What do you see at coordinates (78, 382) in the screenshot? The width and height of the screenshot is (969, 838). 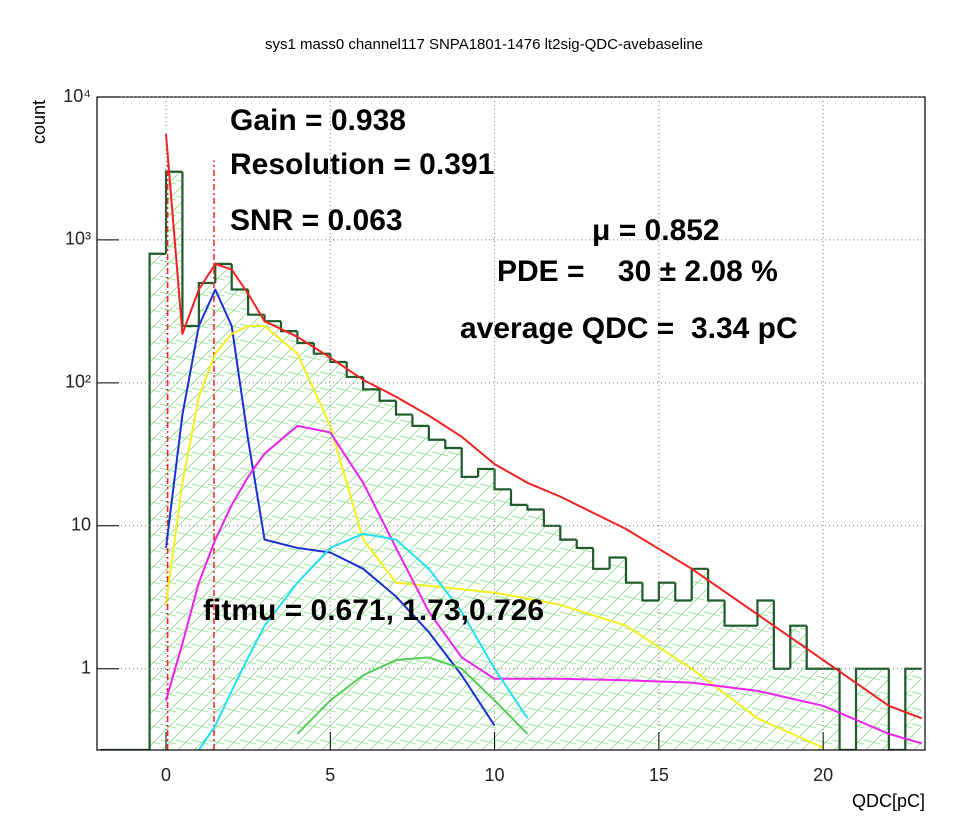 I see `y-tick-label: 10²` at bounding box center [78, 382].